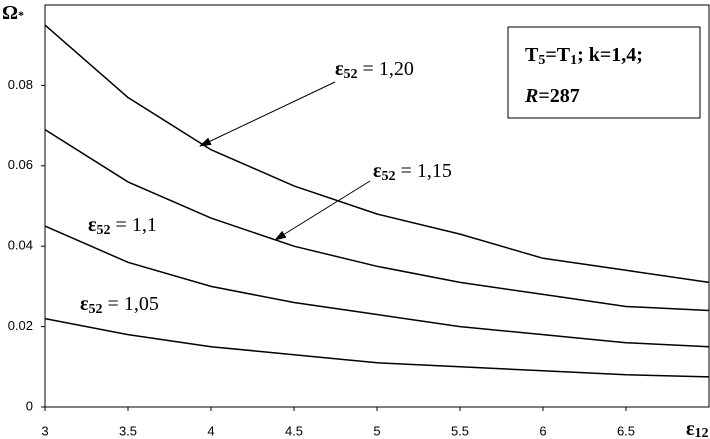 The height and width of the screenshot is (439, 710). Describe the element at coordinates (604, 72) in the screenshot. I see `note-box` at that location.